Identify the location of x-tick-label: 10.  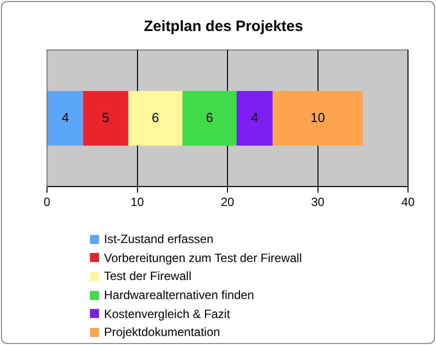
(137, 202).